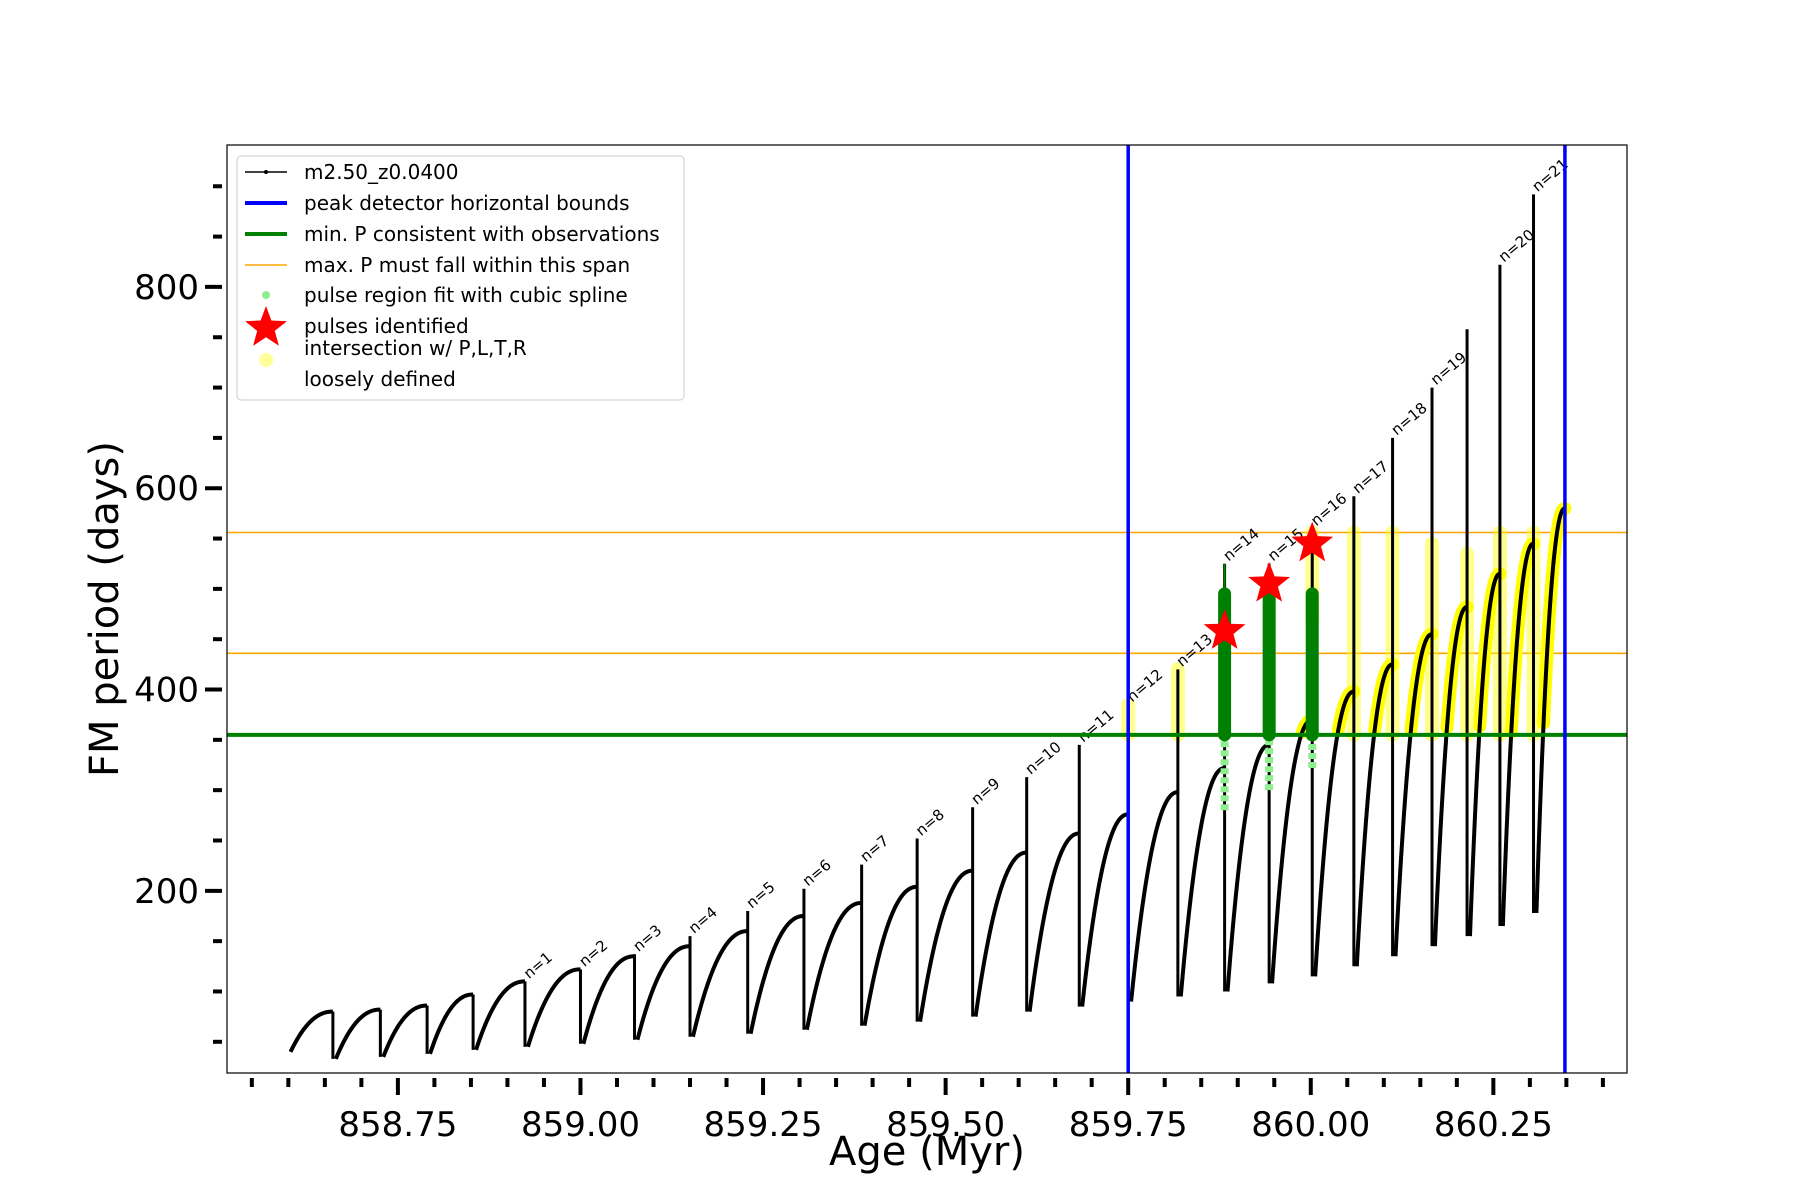 The width and height of the screenshot is (1800, 1200). Describe the element at coordinates (648, 938) in the screenshot. I see `pulse-label: n=3` at that location.